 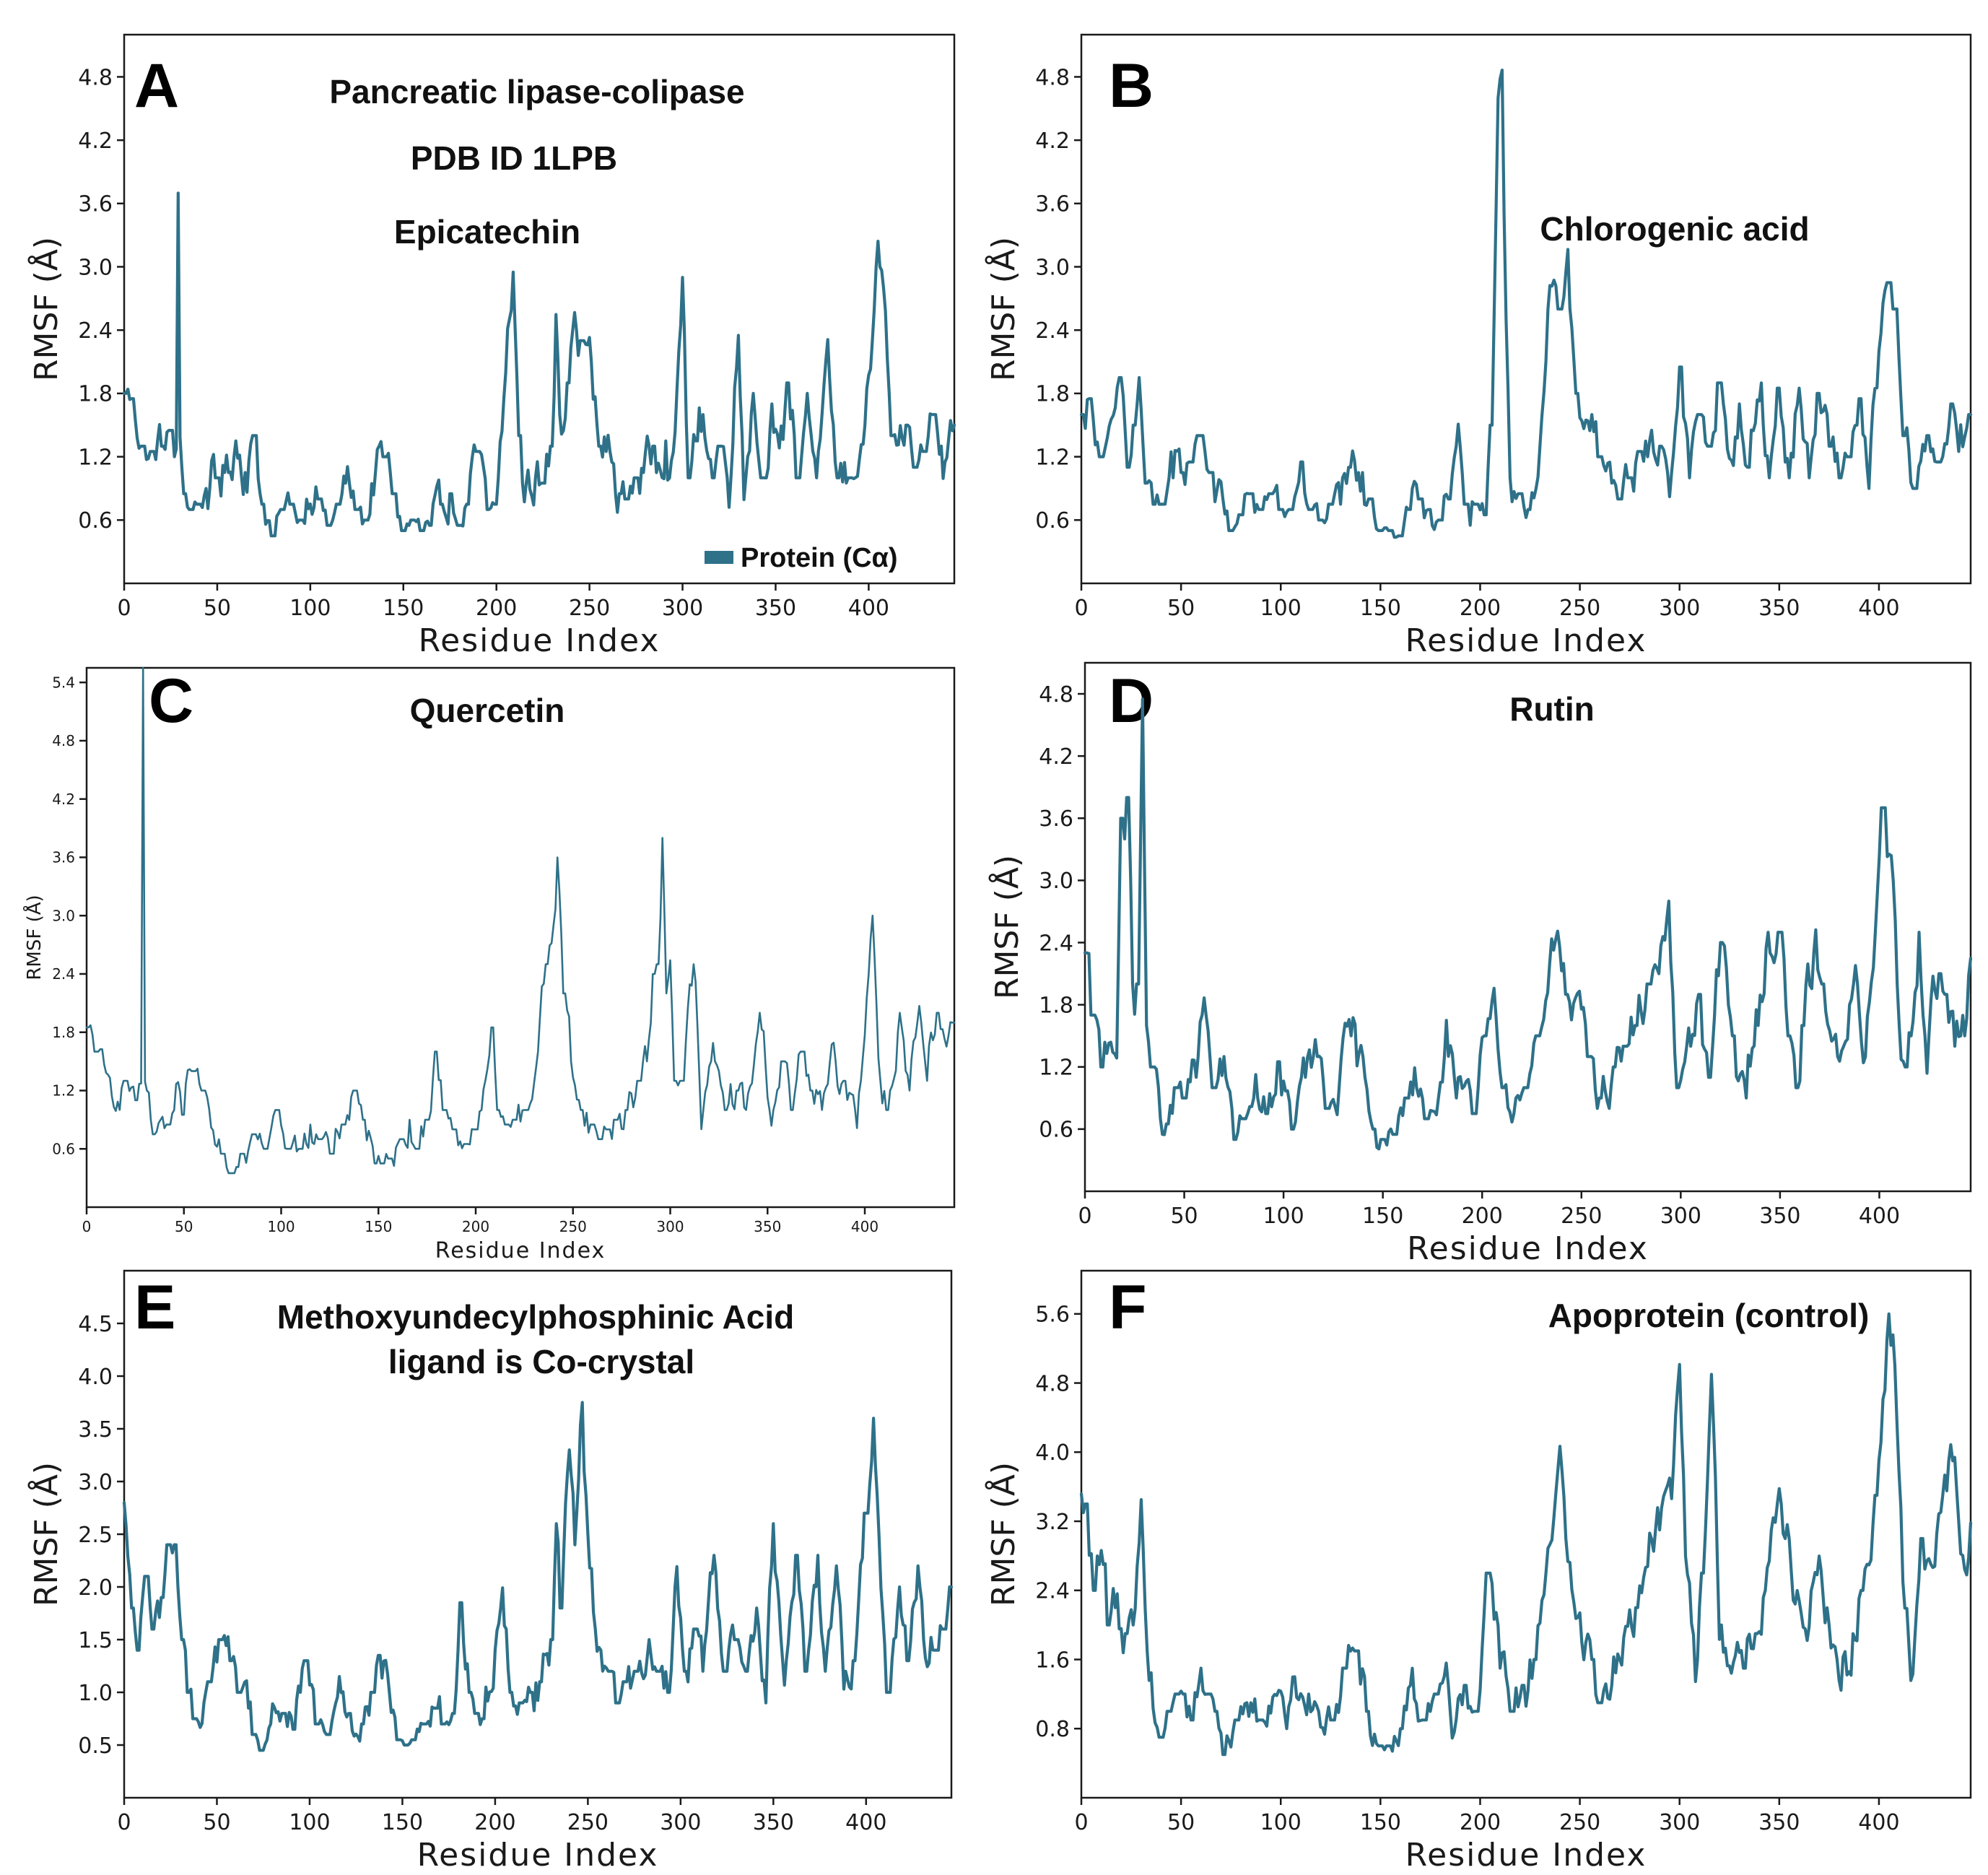 What do you see at coordinates (1052, 1383) in the screenshot?
I see `panel-f-ytick-label: 4.8` at bounding box center [1052, 1383].